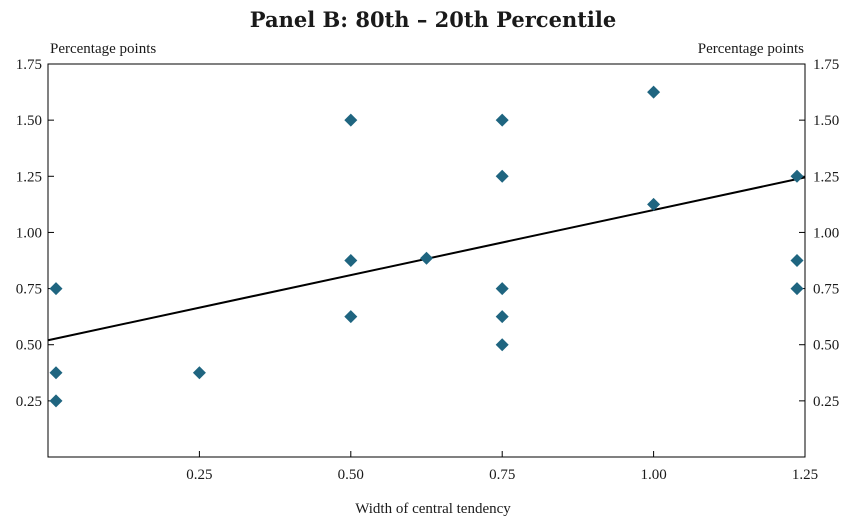 The image size is (850, 521). I want to click on y-tick-label-right: 0.75, so click(826, 290).